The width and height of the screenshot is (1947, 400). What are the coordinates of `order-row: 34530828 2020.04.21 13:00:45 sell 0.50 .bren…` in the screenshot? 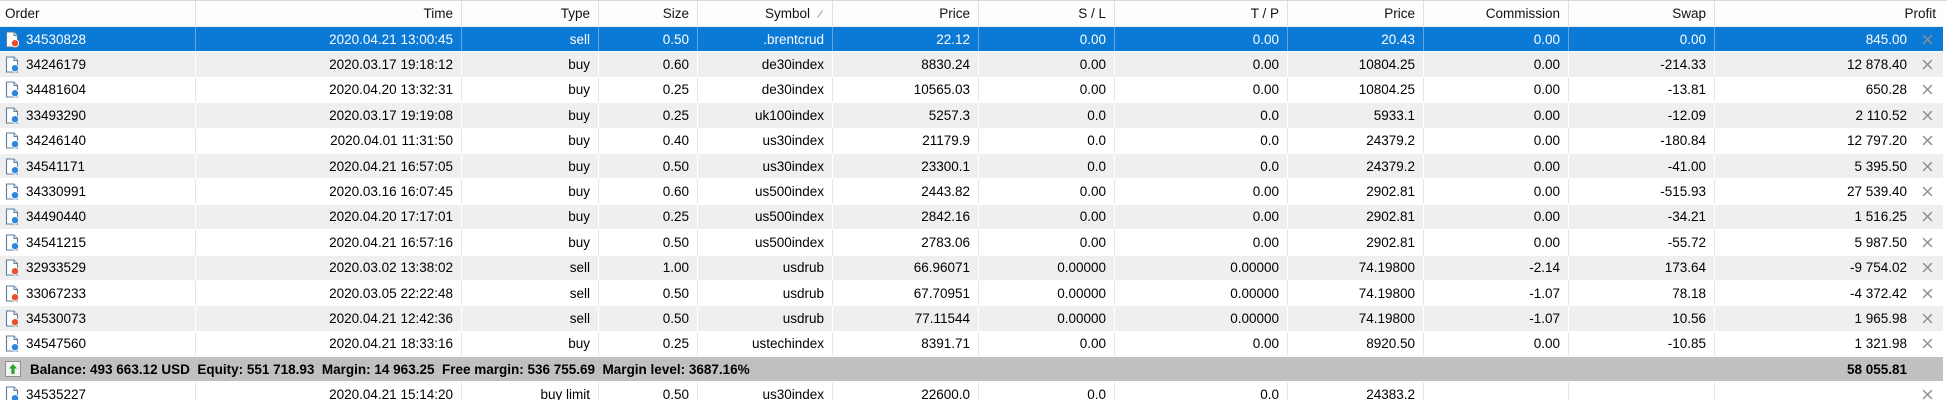 It's located at (971, 40).